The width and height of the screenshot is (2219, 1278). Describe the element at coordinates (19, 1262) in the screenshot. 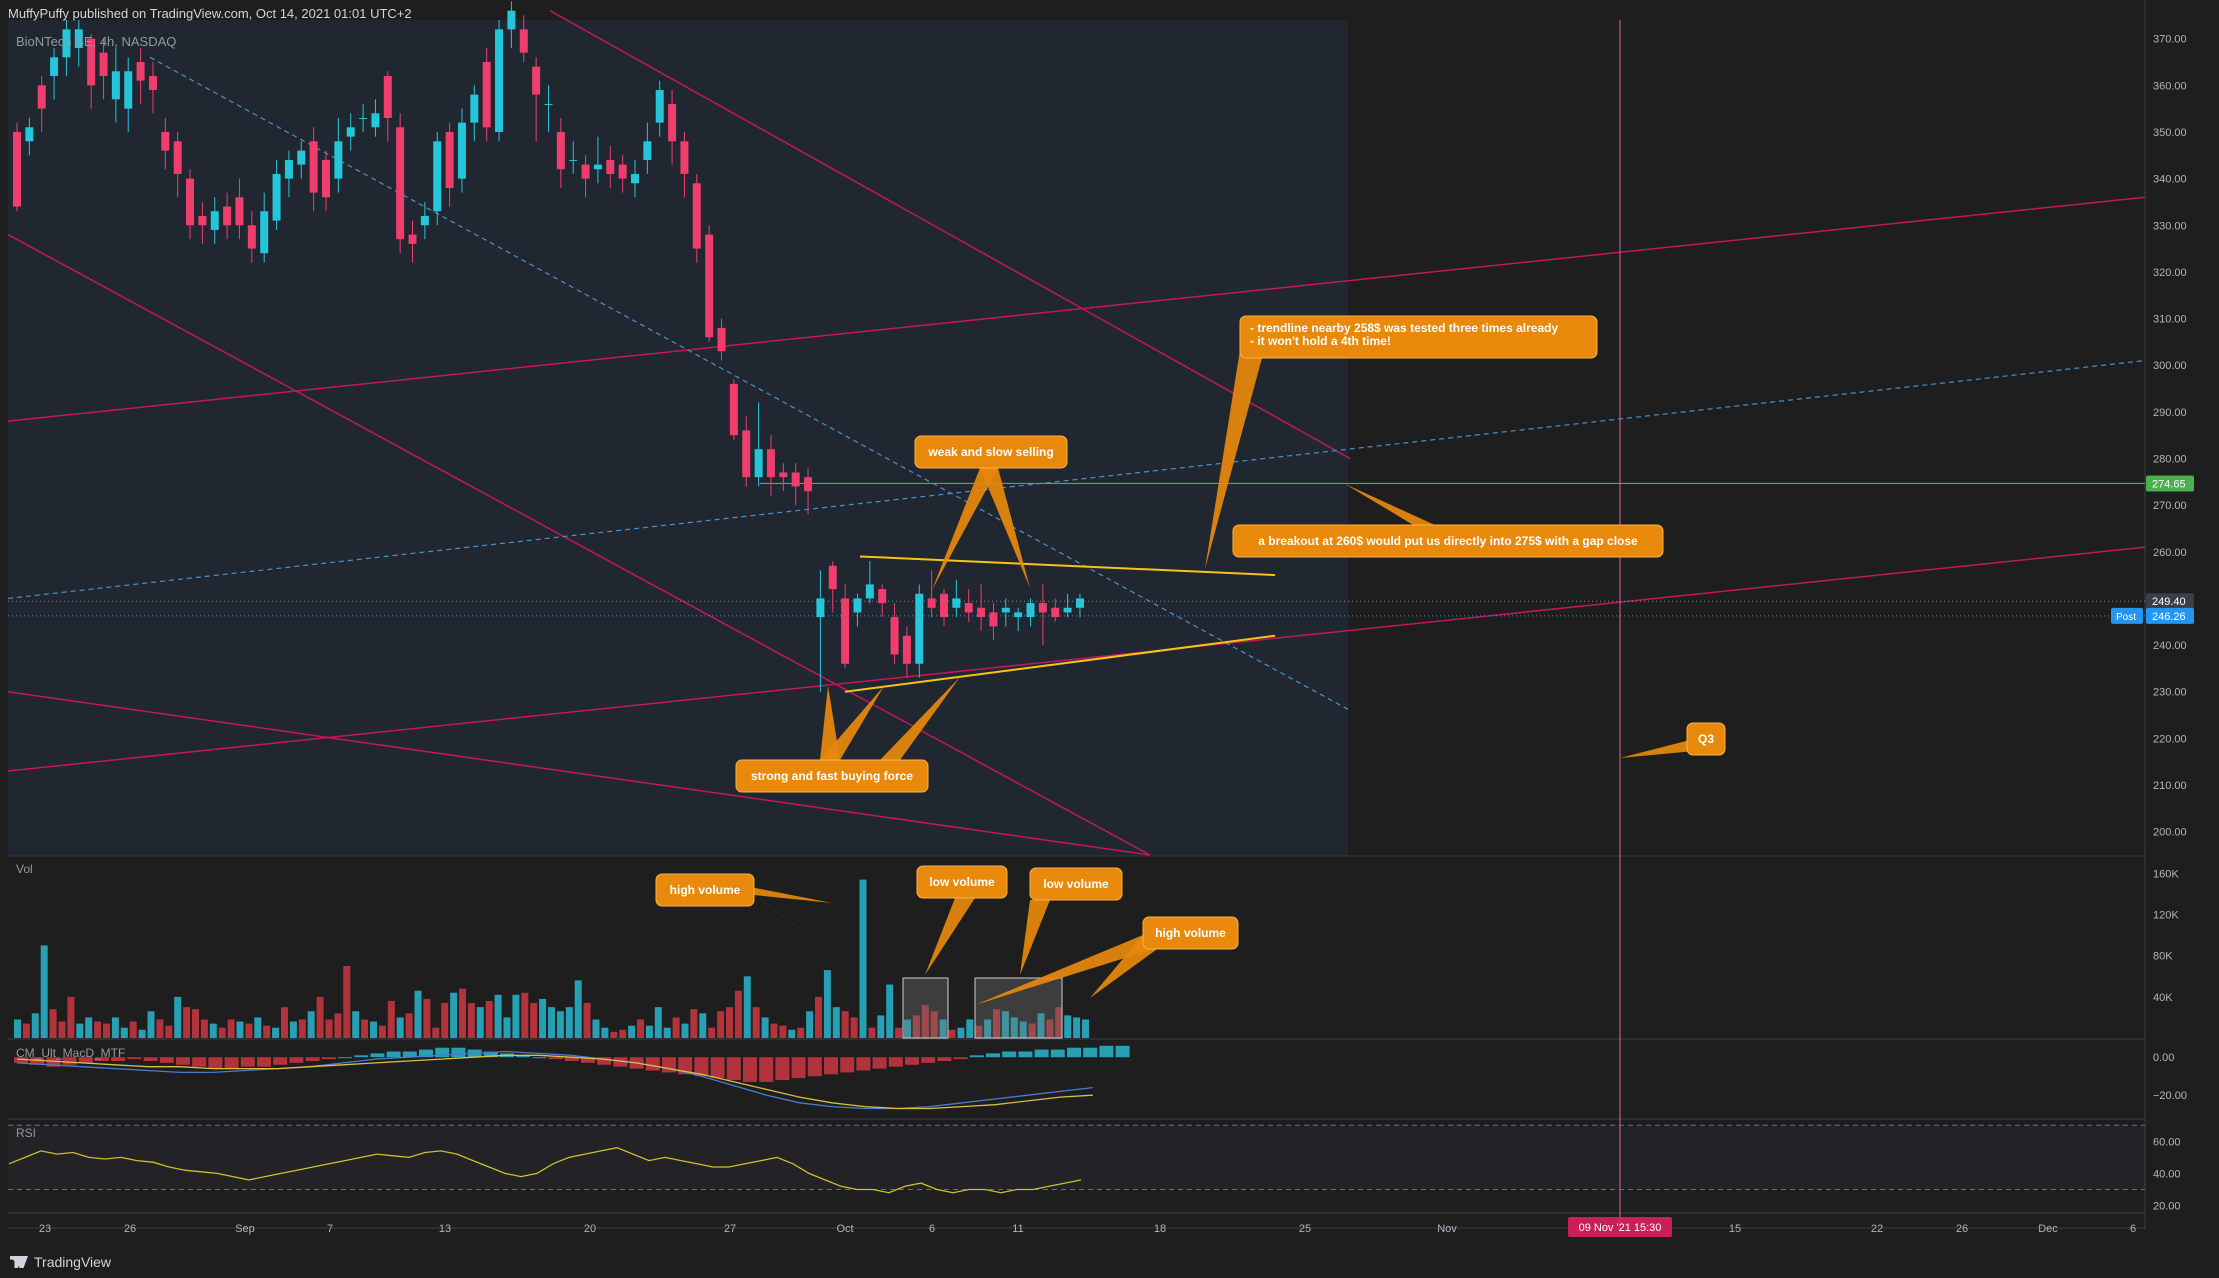

I see `tradingview-logo-icon` at that location.